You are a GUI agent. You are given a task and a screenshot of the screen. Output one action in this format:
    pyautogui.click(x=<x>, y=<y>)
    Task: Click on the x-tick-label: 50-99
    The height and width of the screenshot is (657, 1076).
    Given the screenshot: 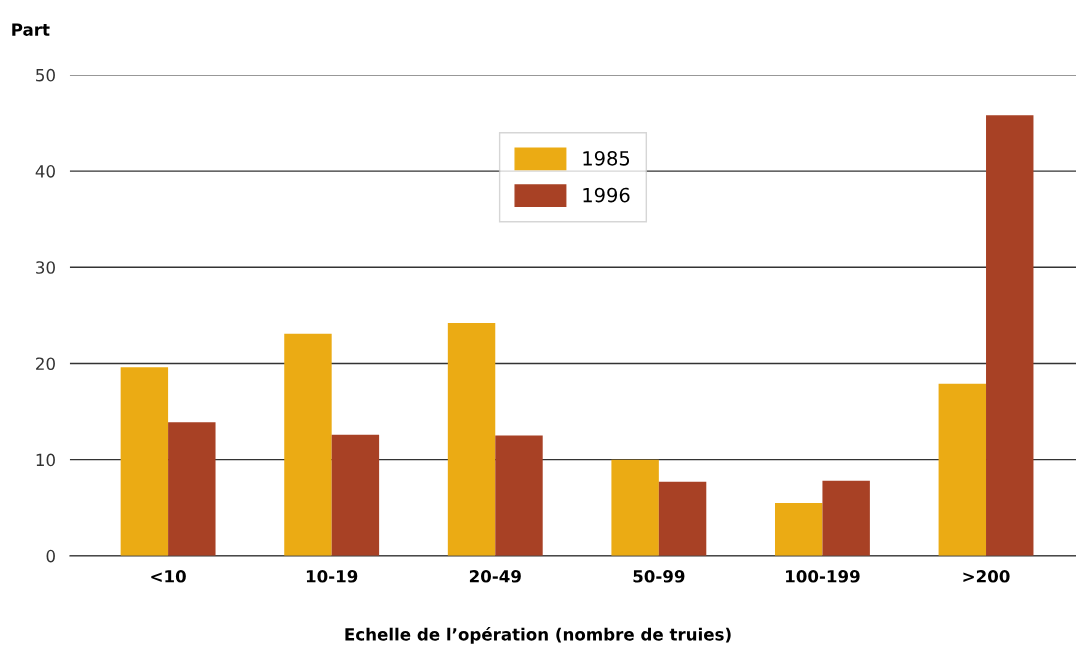 What is the action you would take?
    pyautogui.click(x=659, y=576)
    